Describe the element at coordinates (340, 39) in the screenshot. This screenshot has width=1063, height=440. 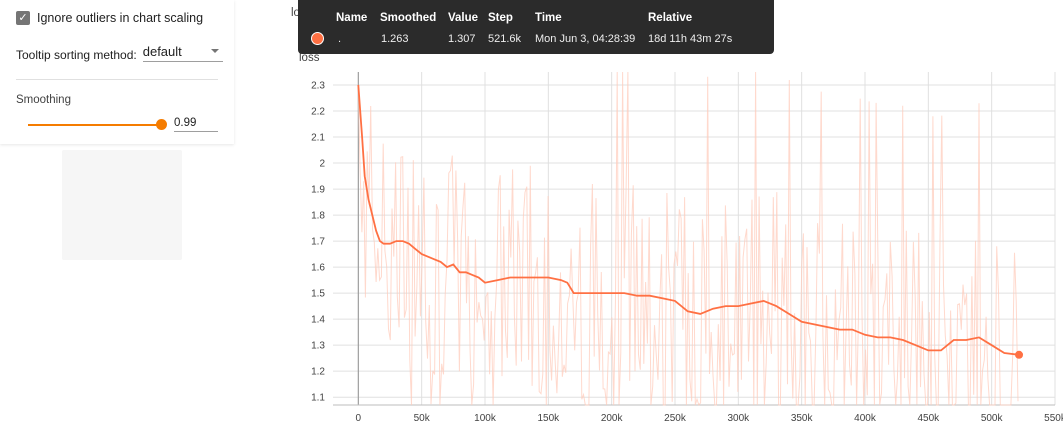
I see `tooltip-name-value: .` at that location.